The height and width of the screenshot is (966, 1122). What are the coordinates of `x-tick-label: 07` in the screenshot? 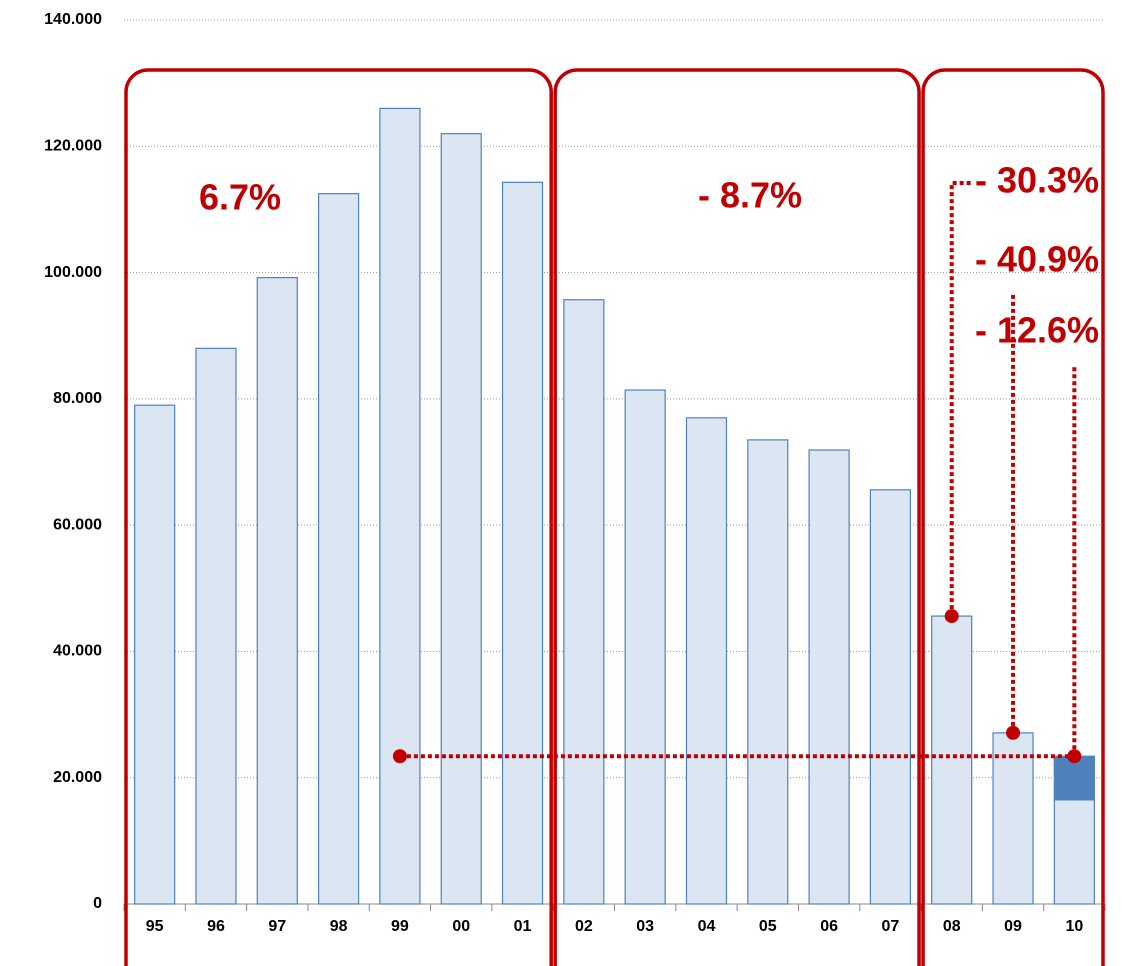 It's located at (891, 926).